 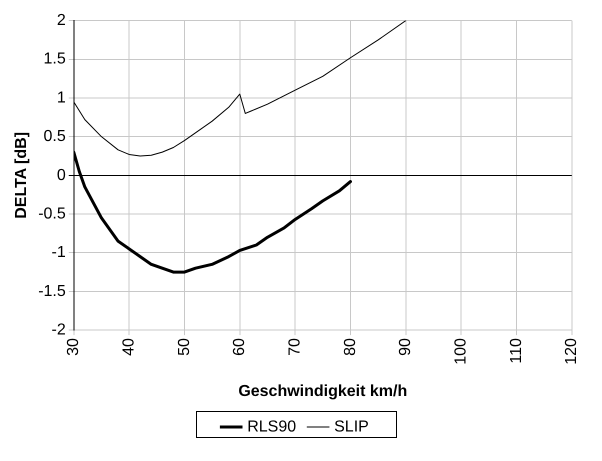 What do you see at coordinates (52, 213) in the screenshot?
I see `y-tick-label: -0.5` at bounding box center [52, 213].